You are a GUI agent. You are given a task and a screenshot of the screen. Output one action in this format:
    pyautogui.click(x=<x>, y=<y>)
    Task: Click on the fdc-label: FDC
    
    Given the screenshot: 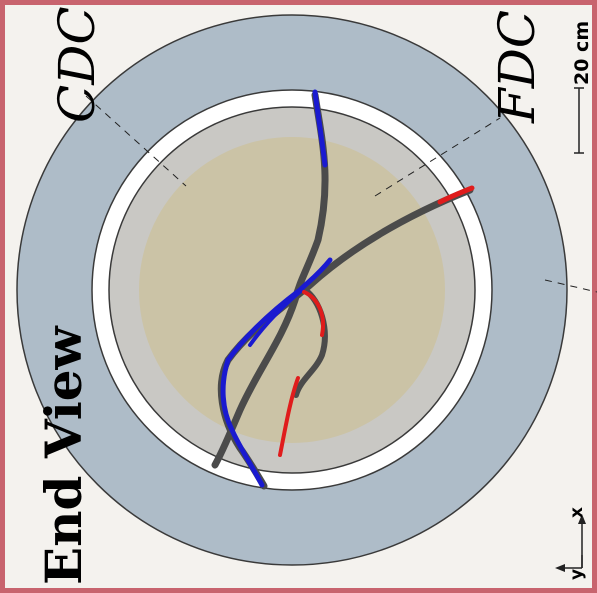 What is the action you would take?
    pyautogui.click(x=517, y=66)
    